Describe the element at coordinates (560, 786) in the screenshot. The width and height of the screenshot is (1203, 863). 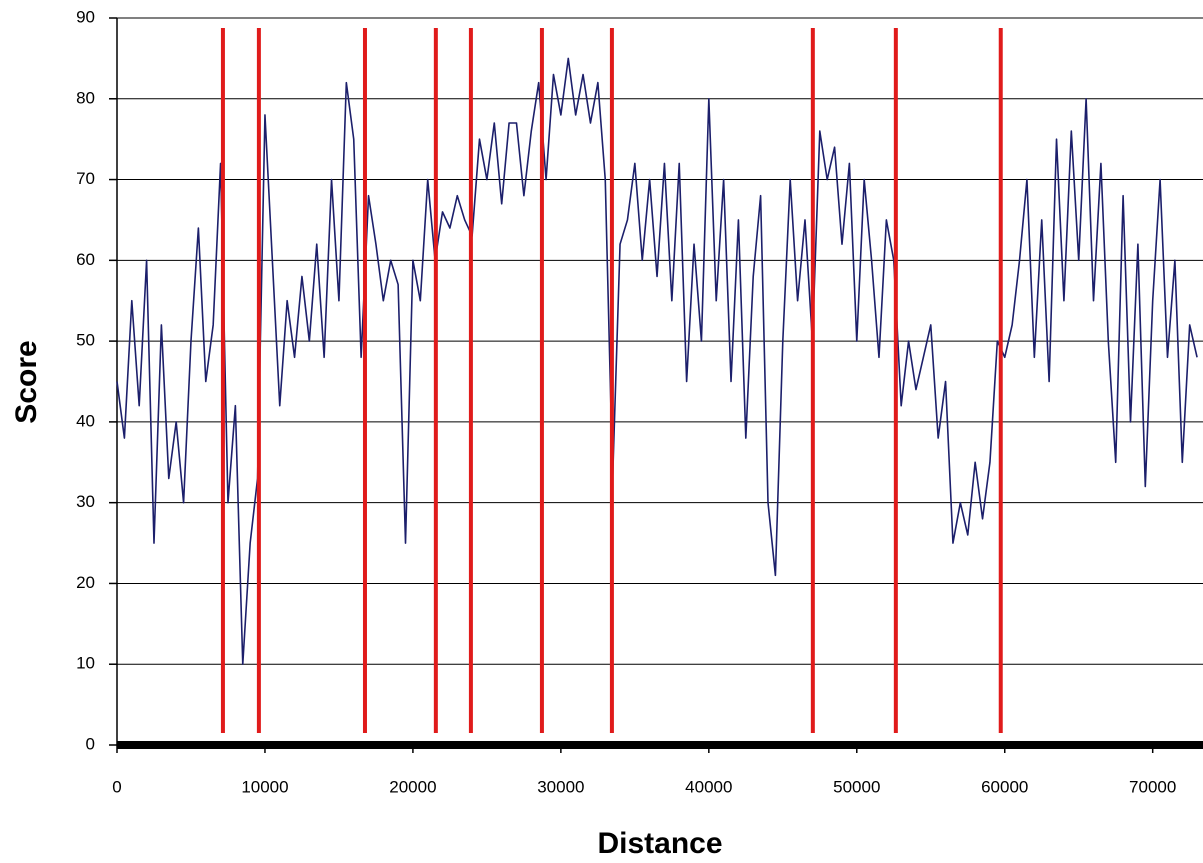
I see `x-tick-label: 30000` at that location.